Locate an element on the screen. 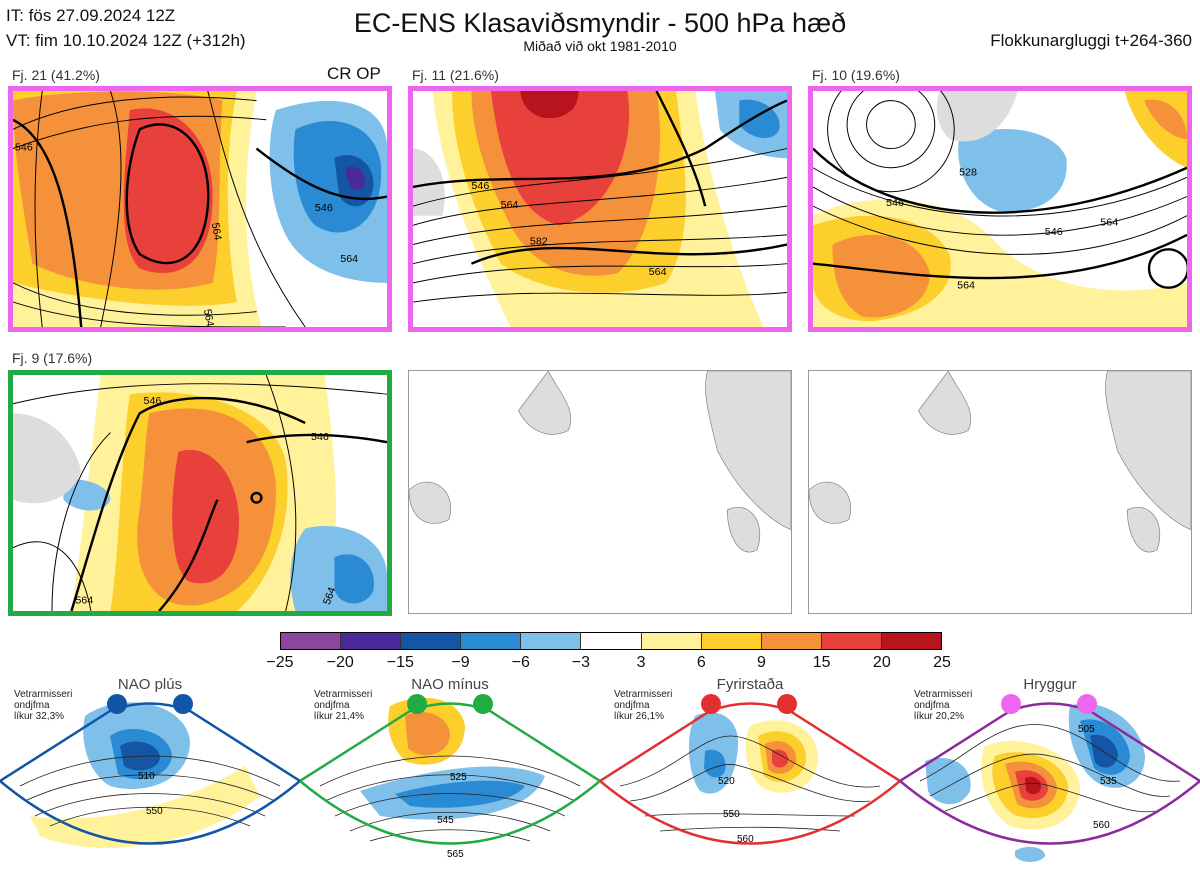 The height and width of the screenshot is (871, 1200). regime-note: Vetrarmisseri ondjfma líkur 32,3% is located at coordinates (43, 705).